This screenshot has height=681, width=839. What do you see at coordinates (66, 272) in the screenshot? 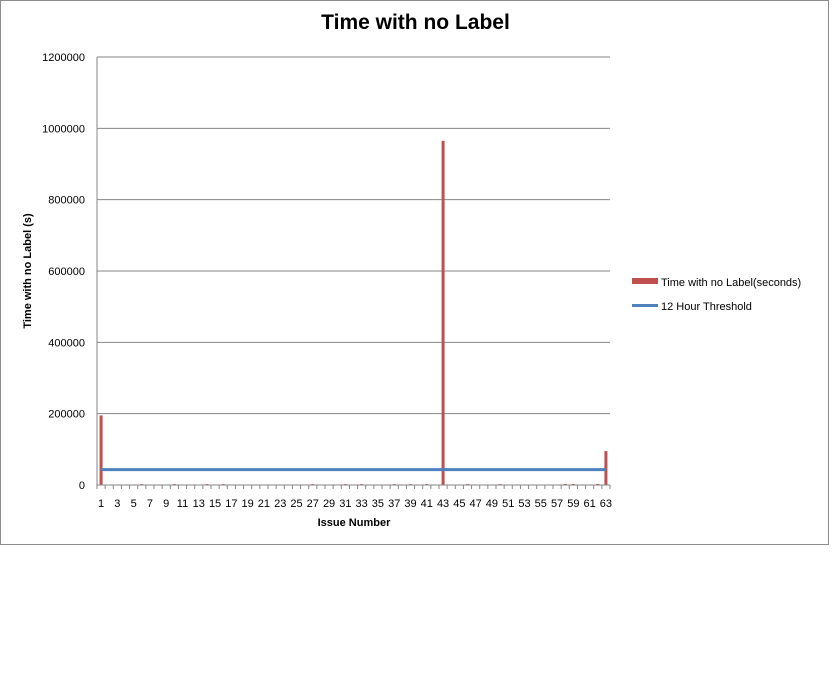
I see `y-tick-label: 600000` at bounding box center [66, 272].